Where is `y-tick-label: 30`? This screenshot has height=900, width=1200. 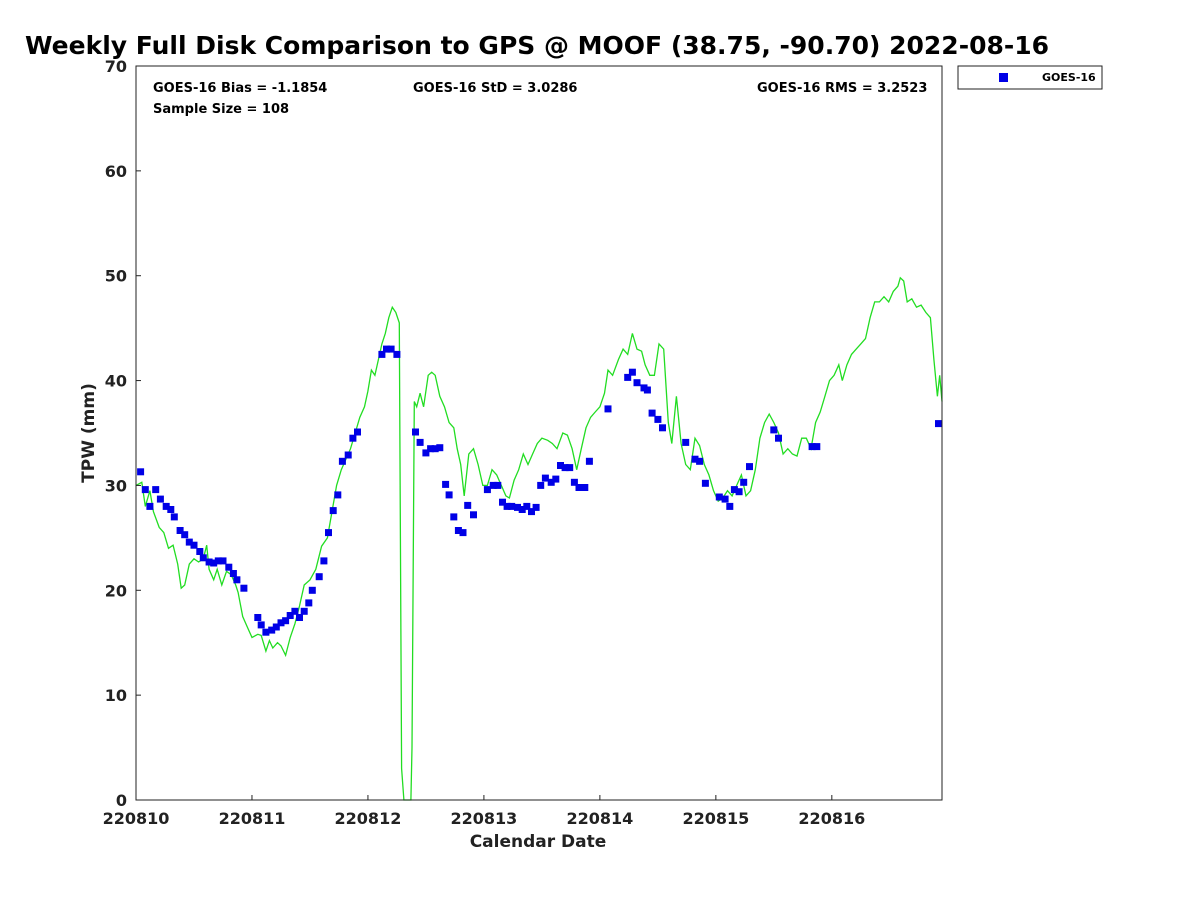 y-tick-label: 30 is located at coordinates (116, 485).